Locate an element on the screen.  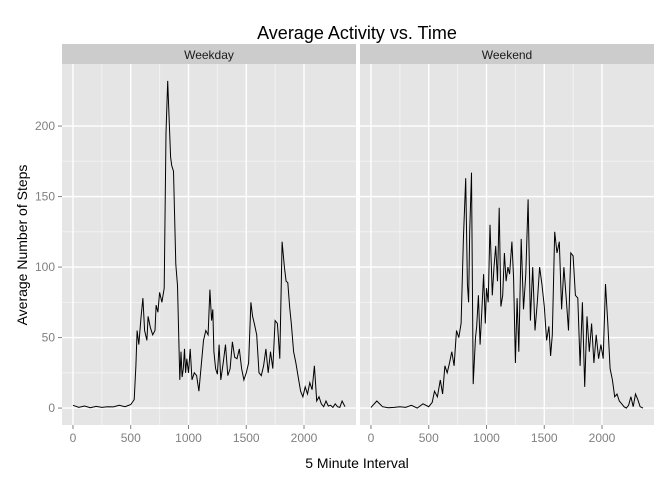
y-tick-label: 100 is located at coordinates (45, 267).